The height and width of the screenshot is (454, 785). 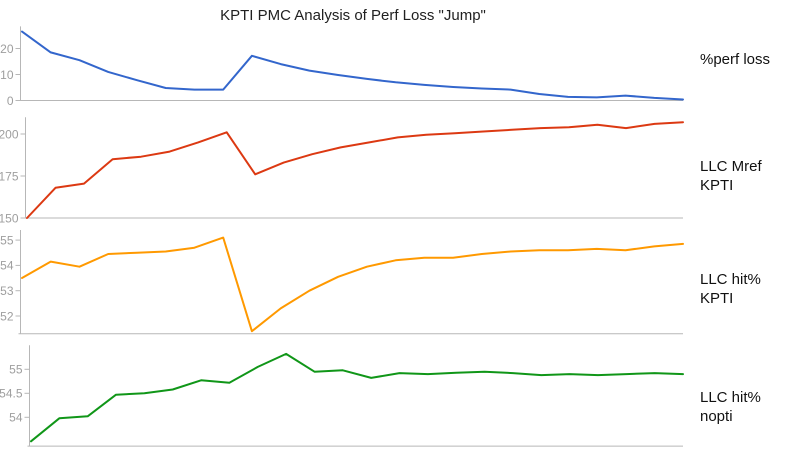 I want to click on chart-title: KPTI PMC Analysis of Perf Loss "Jump", so click(x=353, y=15).